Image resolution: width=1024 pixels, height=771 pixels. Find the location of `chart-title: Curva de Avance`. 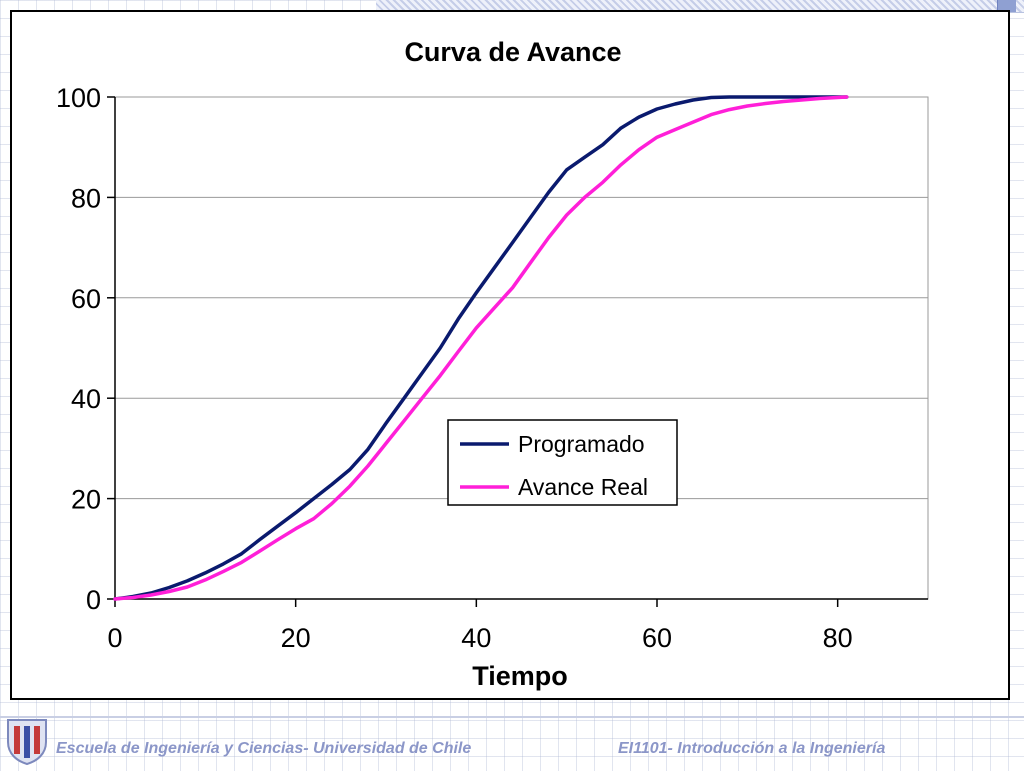

chart-title: Curva de Avance is located at coordinates (512, 52).